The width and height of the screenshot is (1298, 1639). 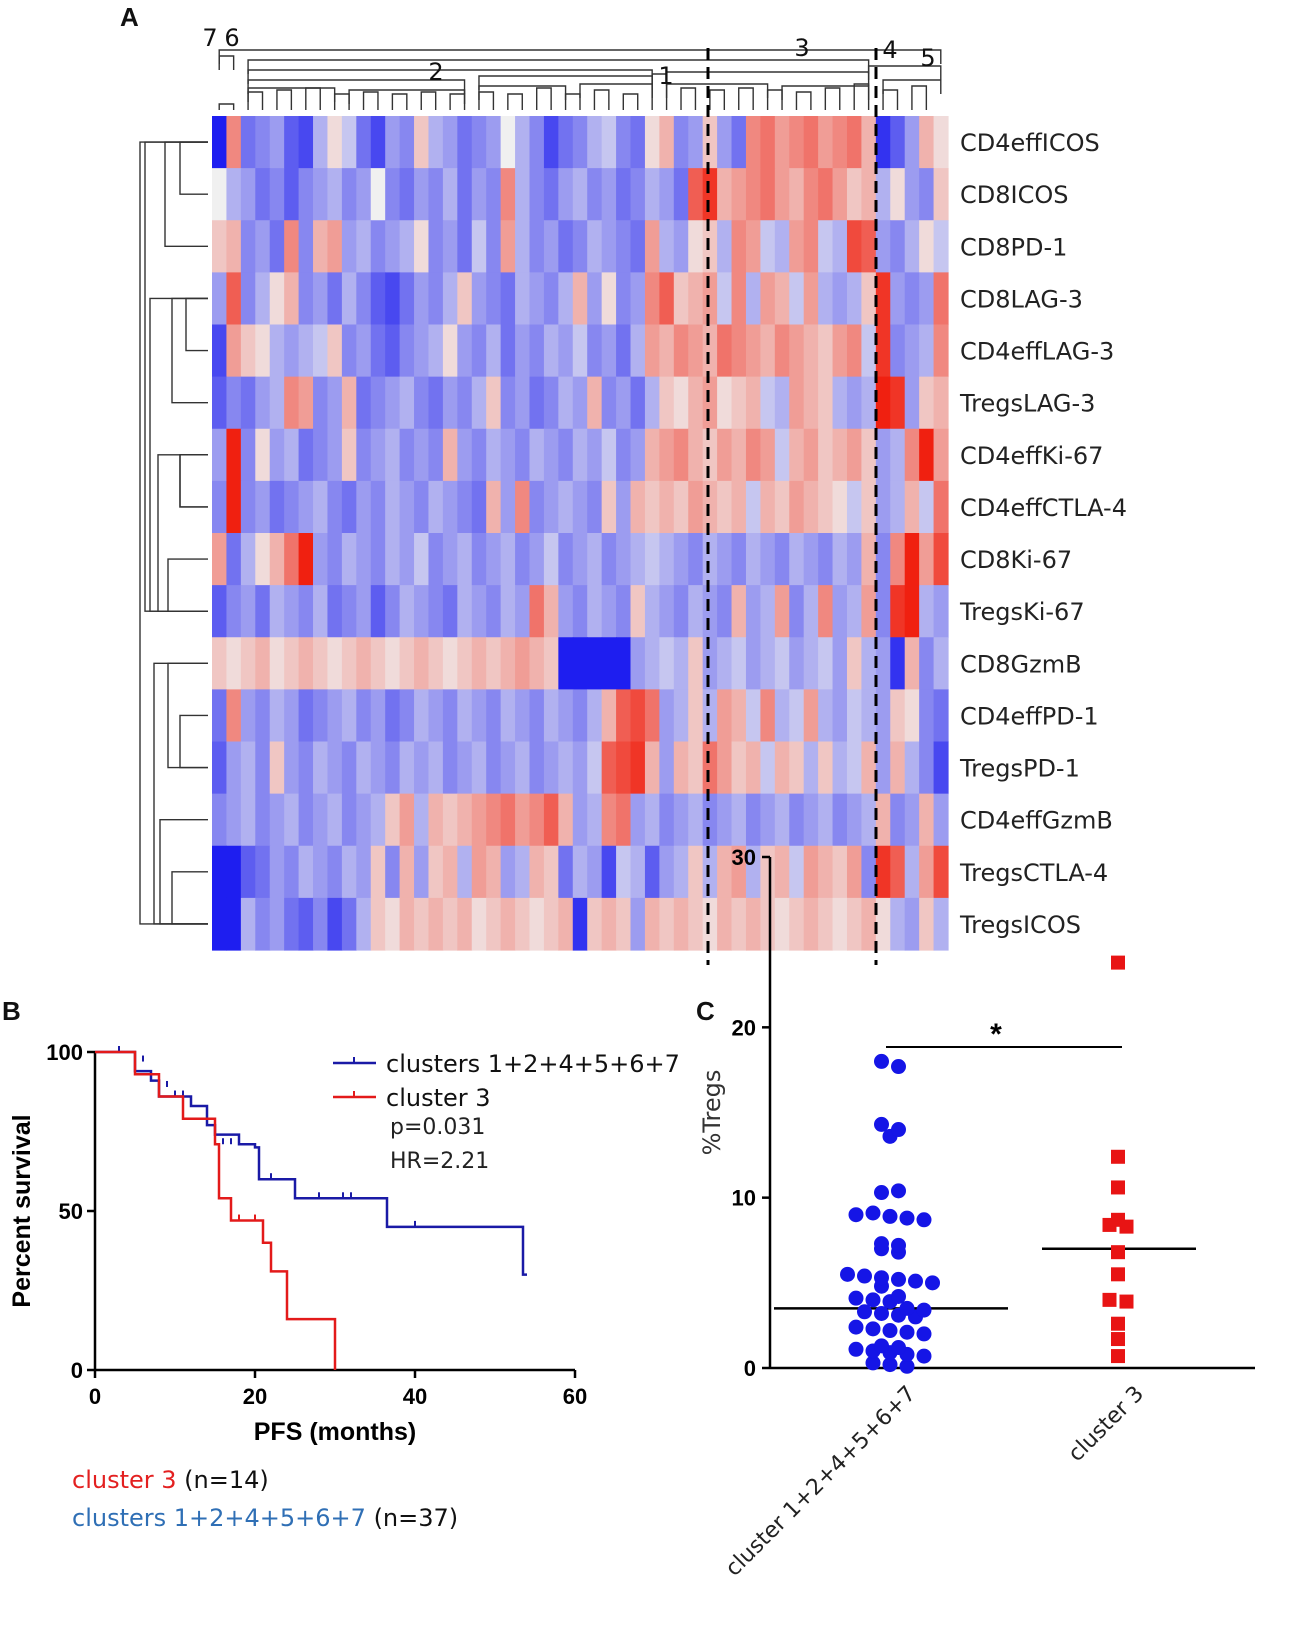 I want to click on count-line-others: clusters 1+2+4+5+6+7 (n=37), so click(x=265, y=1518).